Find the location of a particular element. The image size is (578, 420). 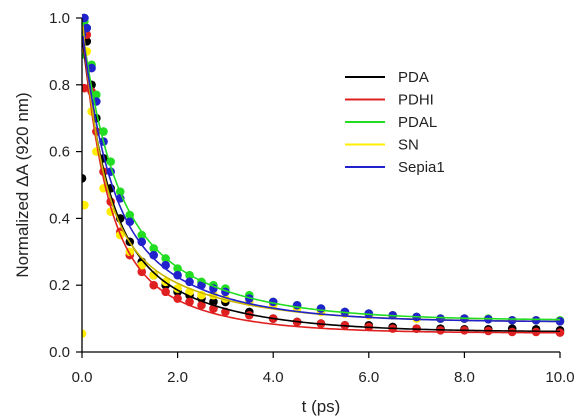

x-tick-label: 0.0 is located at coordinates (82, 377).